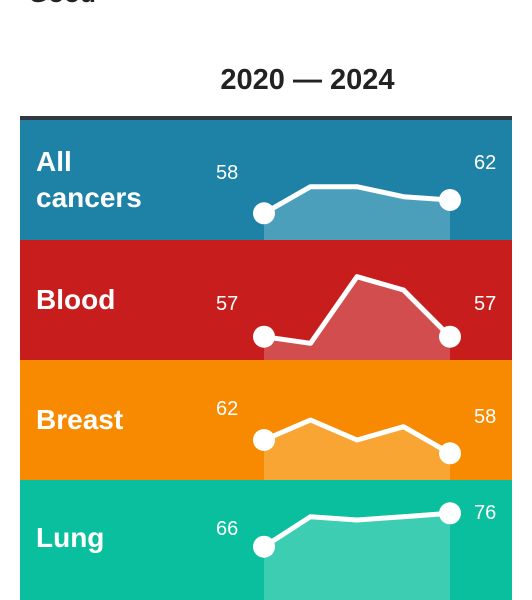 The width and height of the screenshot is (532, 600). I want to click on start-value: 58, so click(227, 173).